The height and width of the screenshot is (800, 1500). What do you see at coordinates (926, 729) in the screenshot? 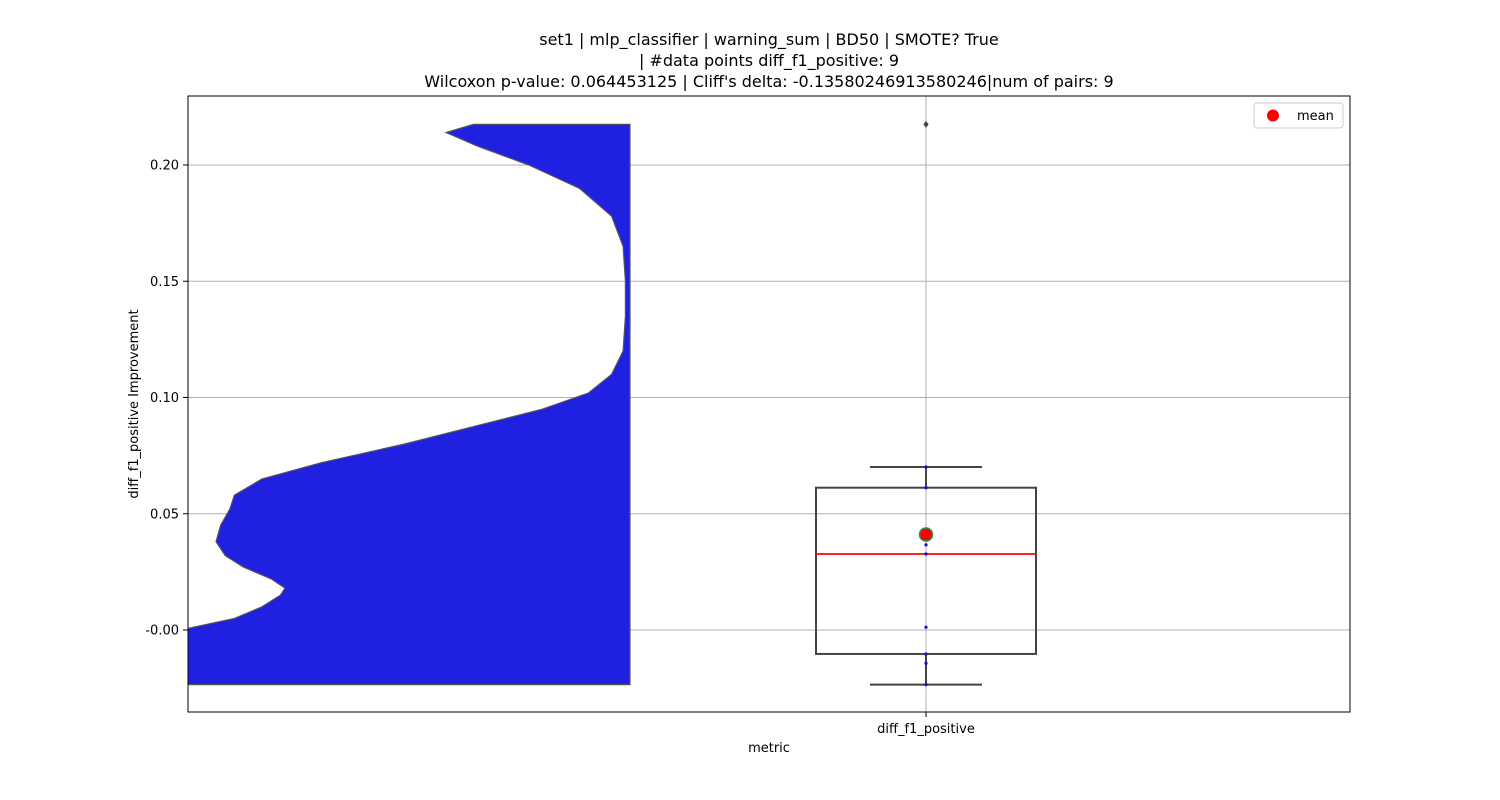
I see `x-tick-label: diff_f1_positive` at bounding box center [926, 729].